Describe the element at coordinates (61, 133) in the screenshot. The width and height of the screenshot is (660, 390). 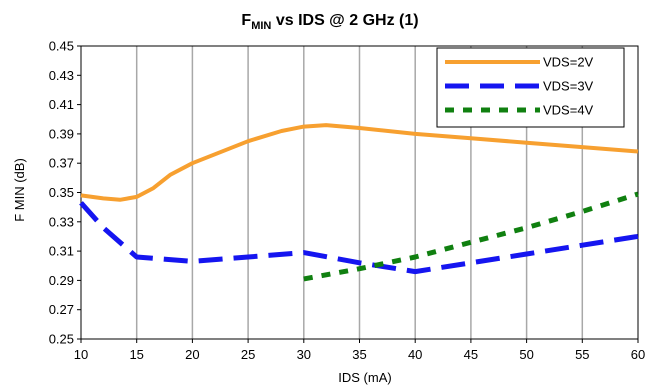
I see `y-tick-label: 0.39` at that location.